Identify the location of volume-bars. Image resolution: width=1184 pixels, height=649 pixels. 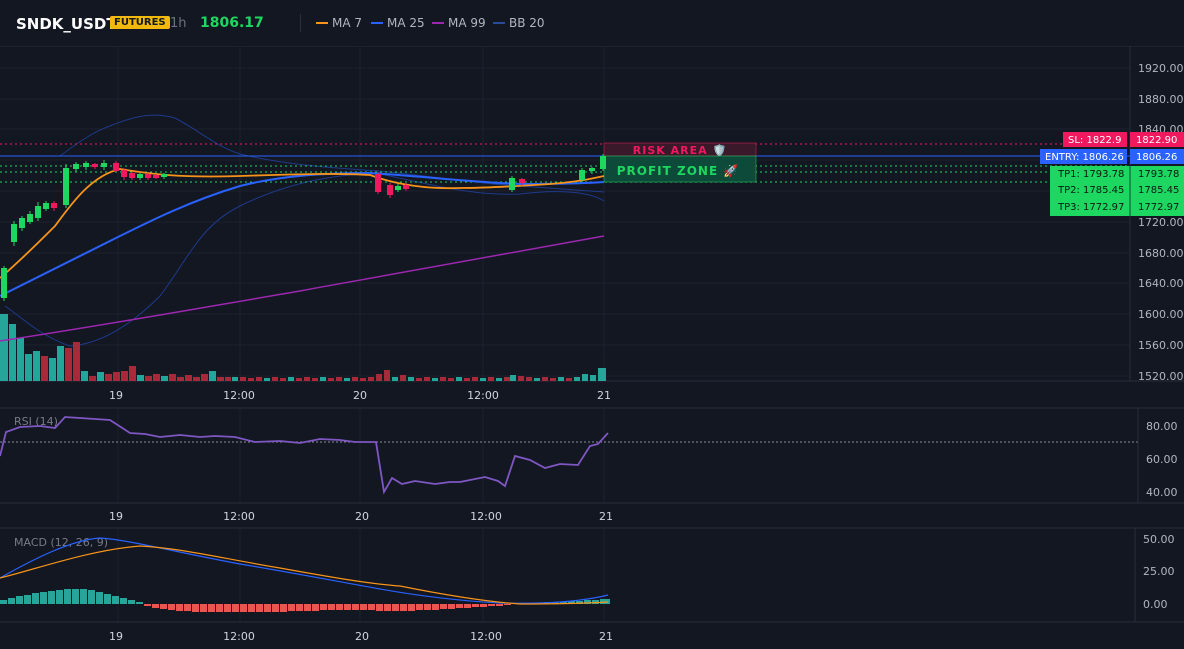
(303, 347).